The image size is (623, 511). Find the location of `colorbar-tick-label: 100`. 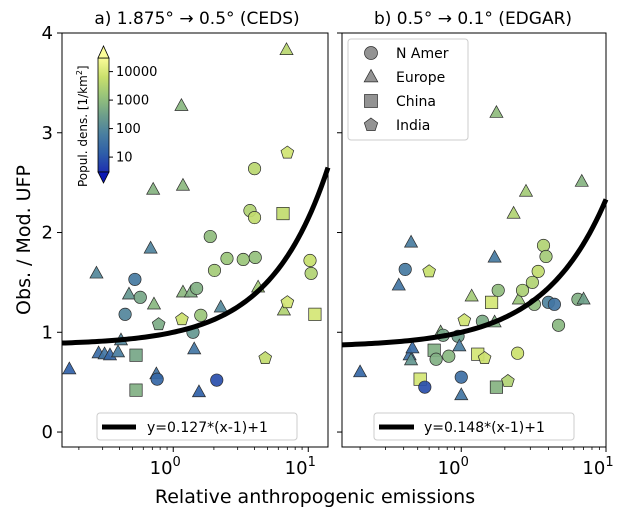

colorbar-tick-label: 100 is located at coordinates (128, 129).